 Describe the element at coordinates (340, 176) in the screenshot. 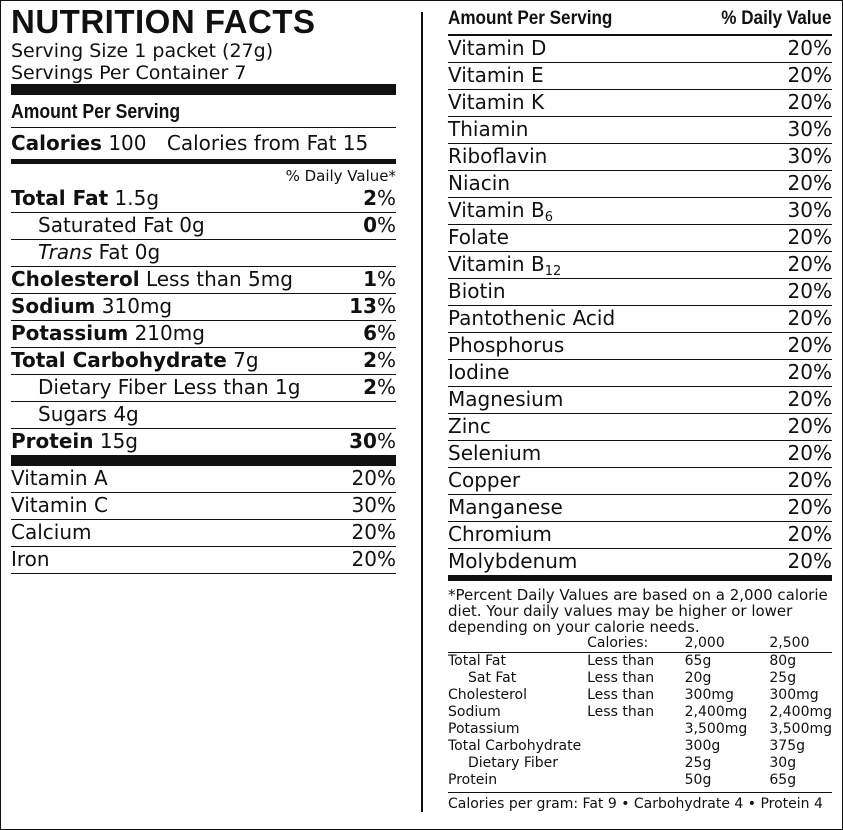

I see `daily-value-header: % Daily Value*` at that location.